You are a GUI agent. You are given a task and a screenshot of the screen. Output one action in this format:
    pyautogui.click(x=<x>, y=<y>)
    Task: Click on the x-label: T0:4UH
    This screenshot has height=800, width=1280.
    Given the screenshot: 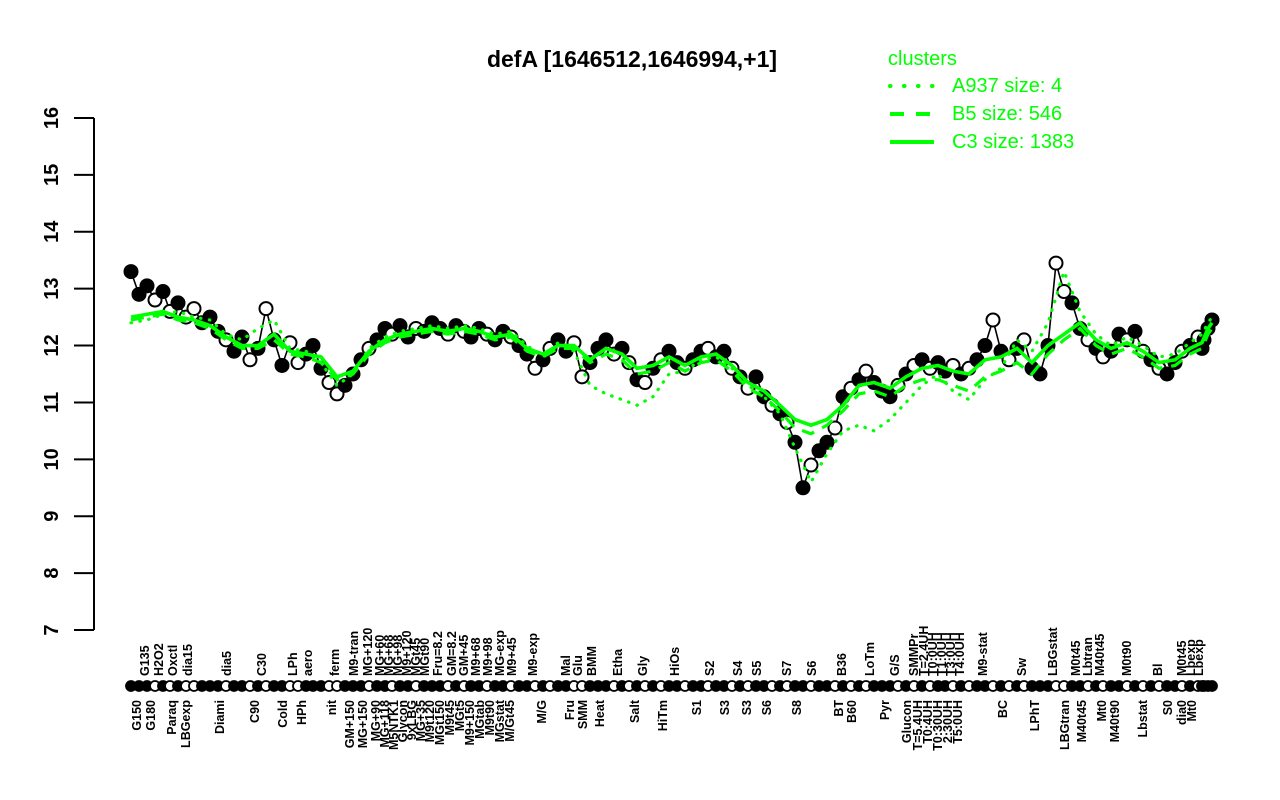 What is the action you would take?
    pyautogui.click(x=928, y=722)
    